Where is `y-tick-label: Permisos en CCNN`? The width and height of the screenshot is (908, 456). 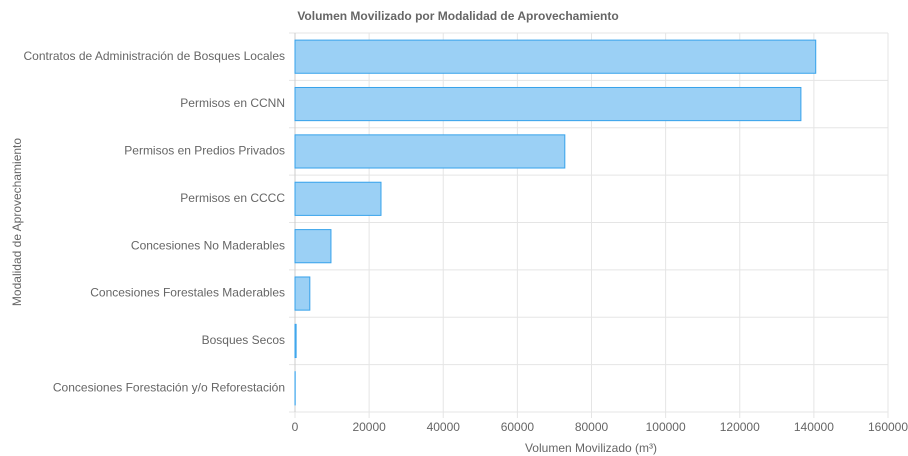 y-tick-label: Permisos en CCNN is located at coordinates (232, 103).